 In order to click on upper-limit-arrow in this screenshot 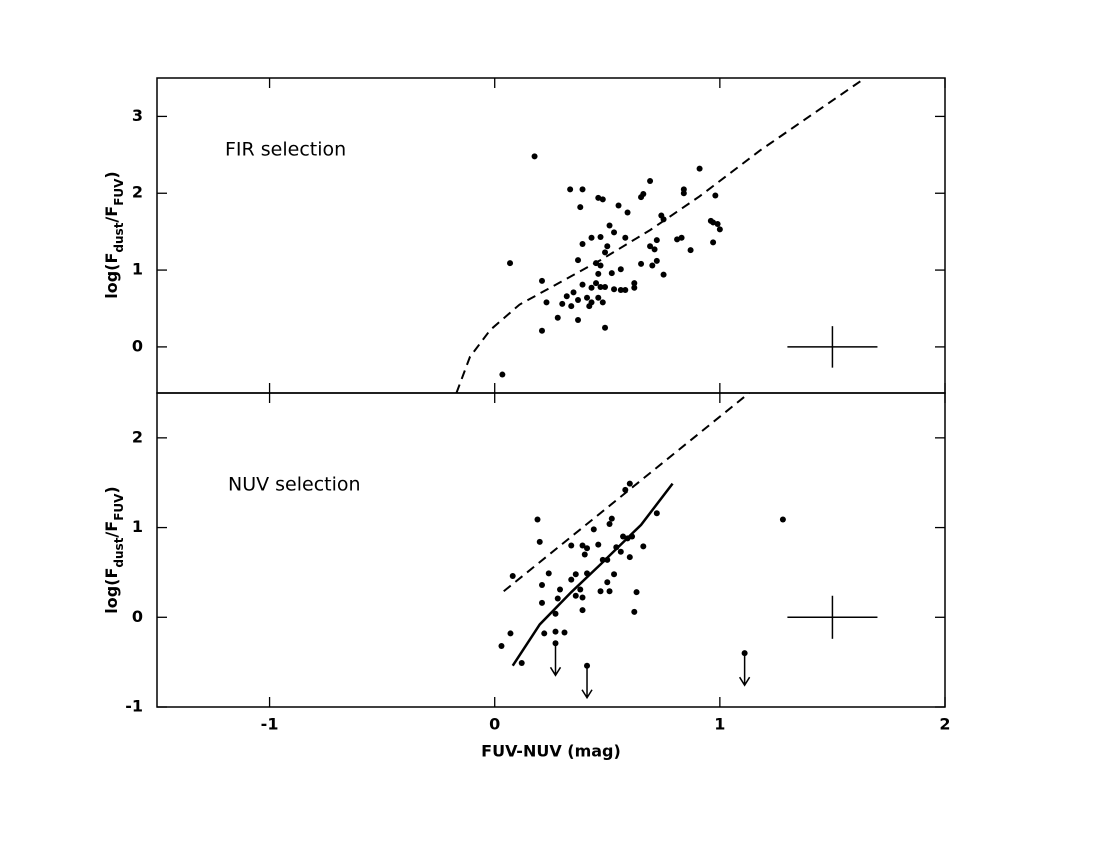, I will do `click(744, 671)`.